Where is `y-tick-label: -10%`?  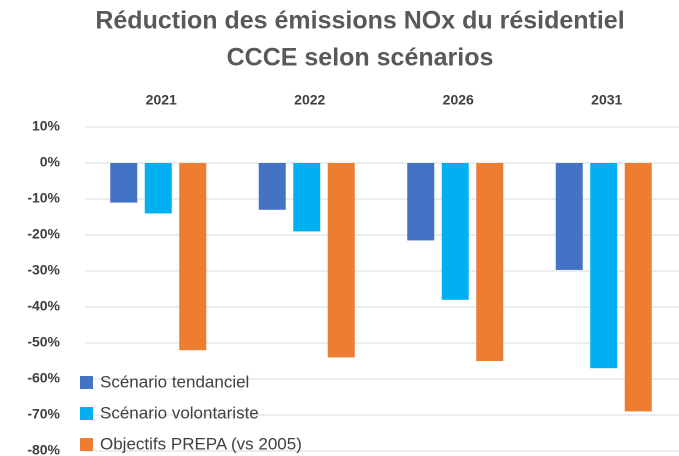
y-tick-label: -10% is located at coordinates (43, 198).